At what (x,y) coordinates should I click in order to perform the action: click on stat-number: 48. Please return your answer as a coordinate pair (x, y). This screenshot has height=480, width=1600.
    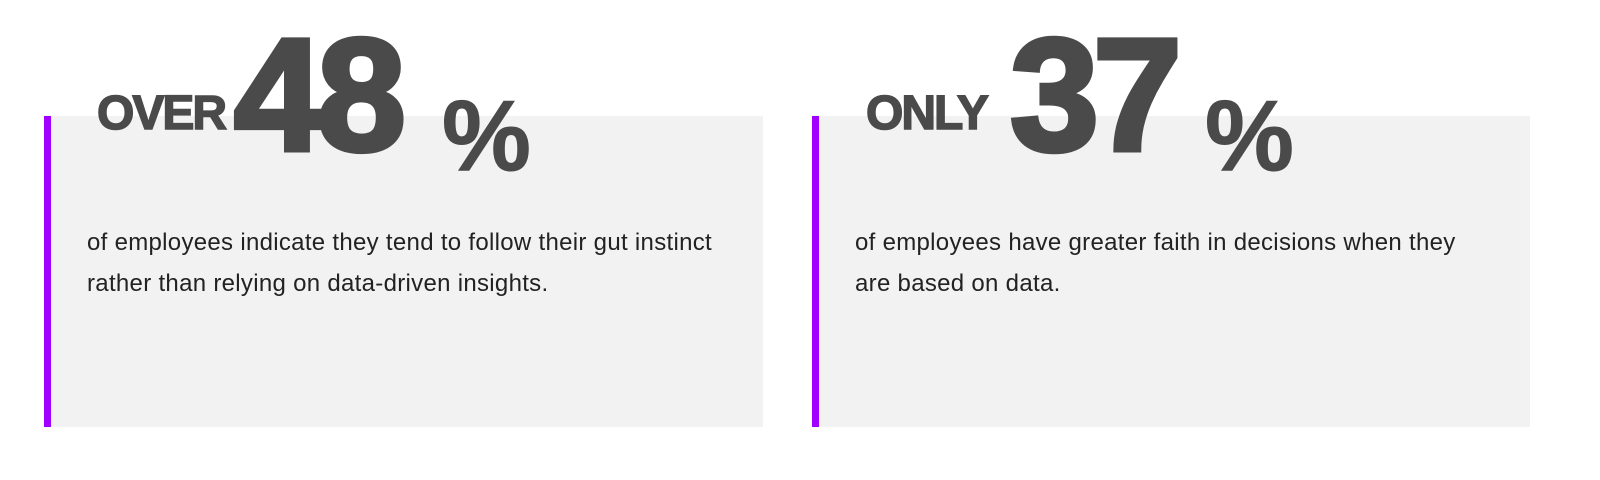
    Looking at the image, I should click on (320, 94).